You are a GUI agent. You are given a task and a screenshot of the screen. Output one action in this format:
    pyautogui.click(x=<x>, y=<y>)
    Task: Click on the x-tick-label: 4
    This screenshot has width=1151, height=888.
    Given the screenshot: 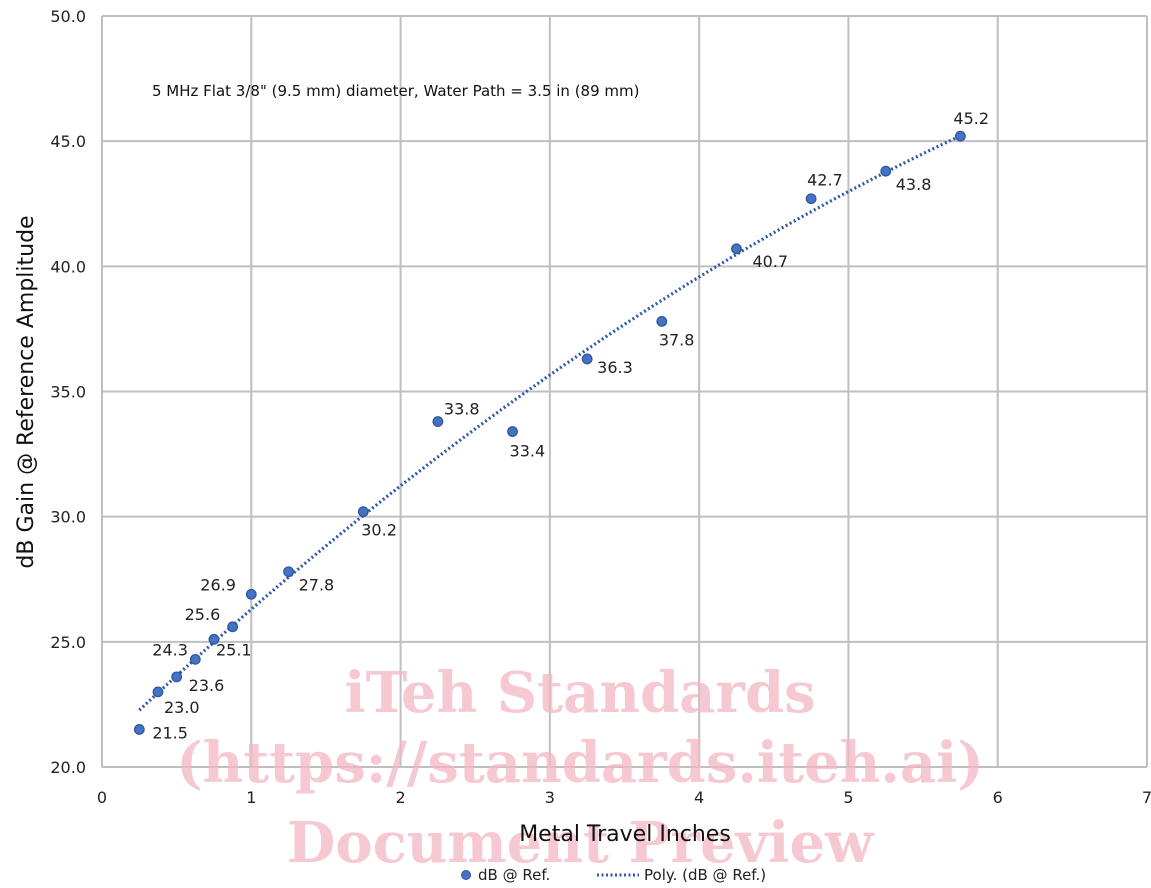 What is the action you would take?
    pyautogui.click(x=699, y=797)
    